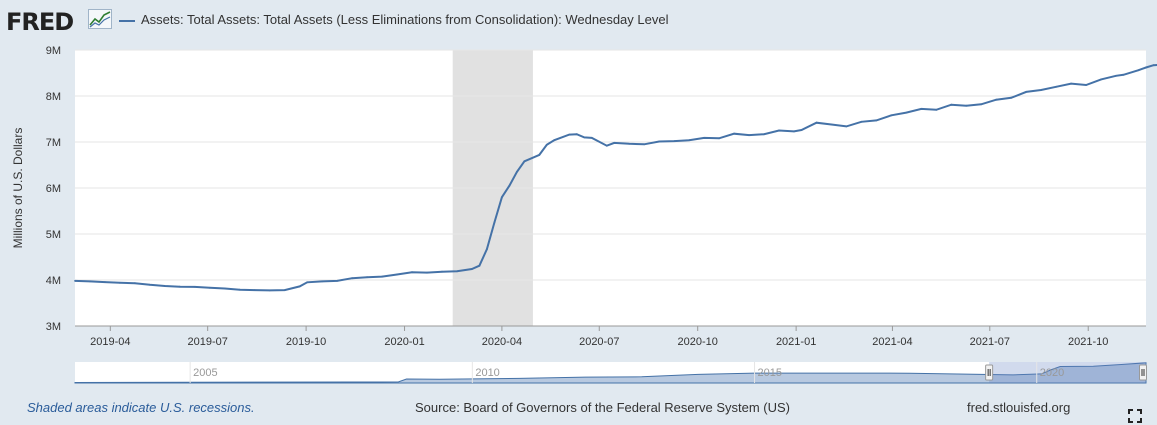 The image size is (1157, 425). I want to click on x-tick-label: 2020-10, so click(698, 342).